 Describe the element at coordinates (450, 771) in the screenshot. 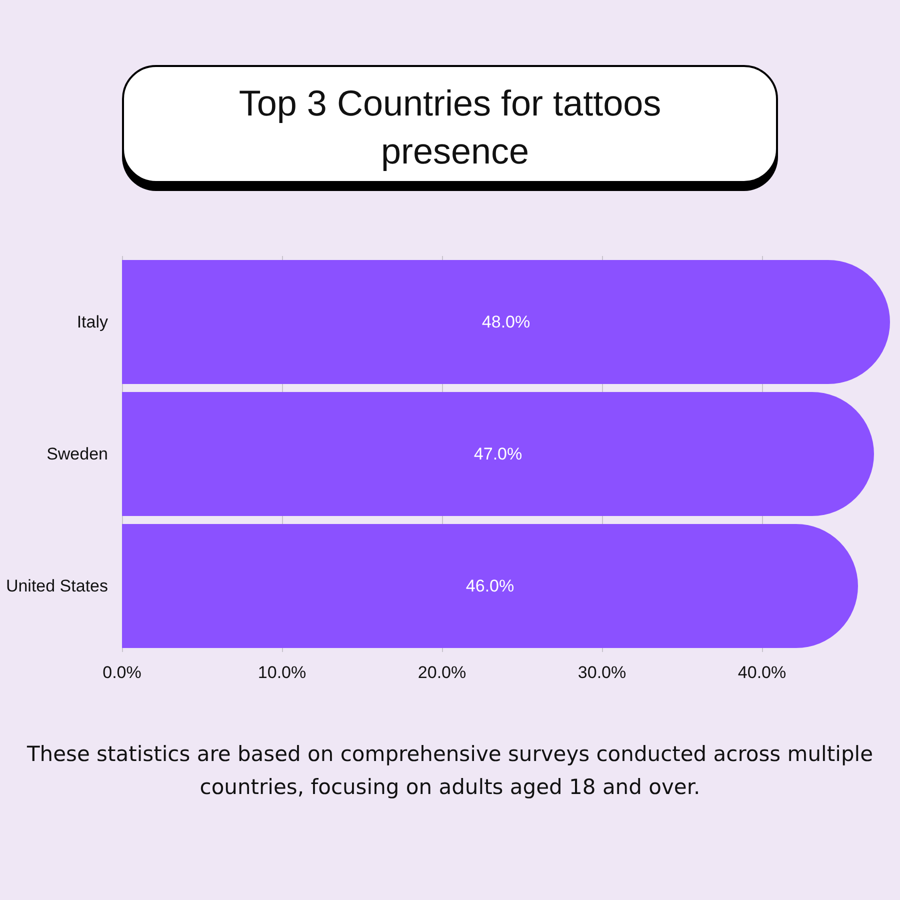

I see `text: These statistics are based on comprehensive surveys conducted across multiple countries, focusing on adults aged 18 and over.` at that location.